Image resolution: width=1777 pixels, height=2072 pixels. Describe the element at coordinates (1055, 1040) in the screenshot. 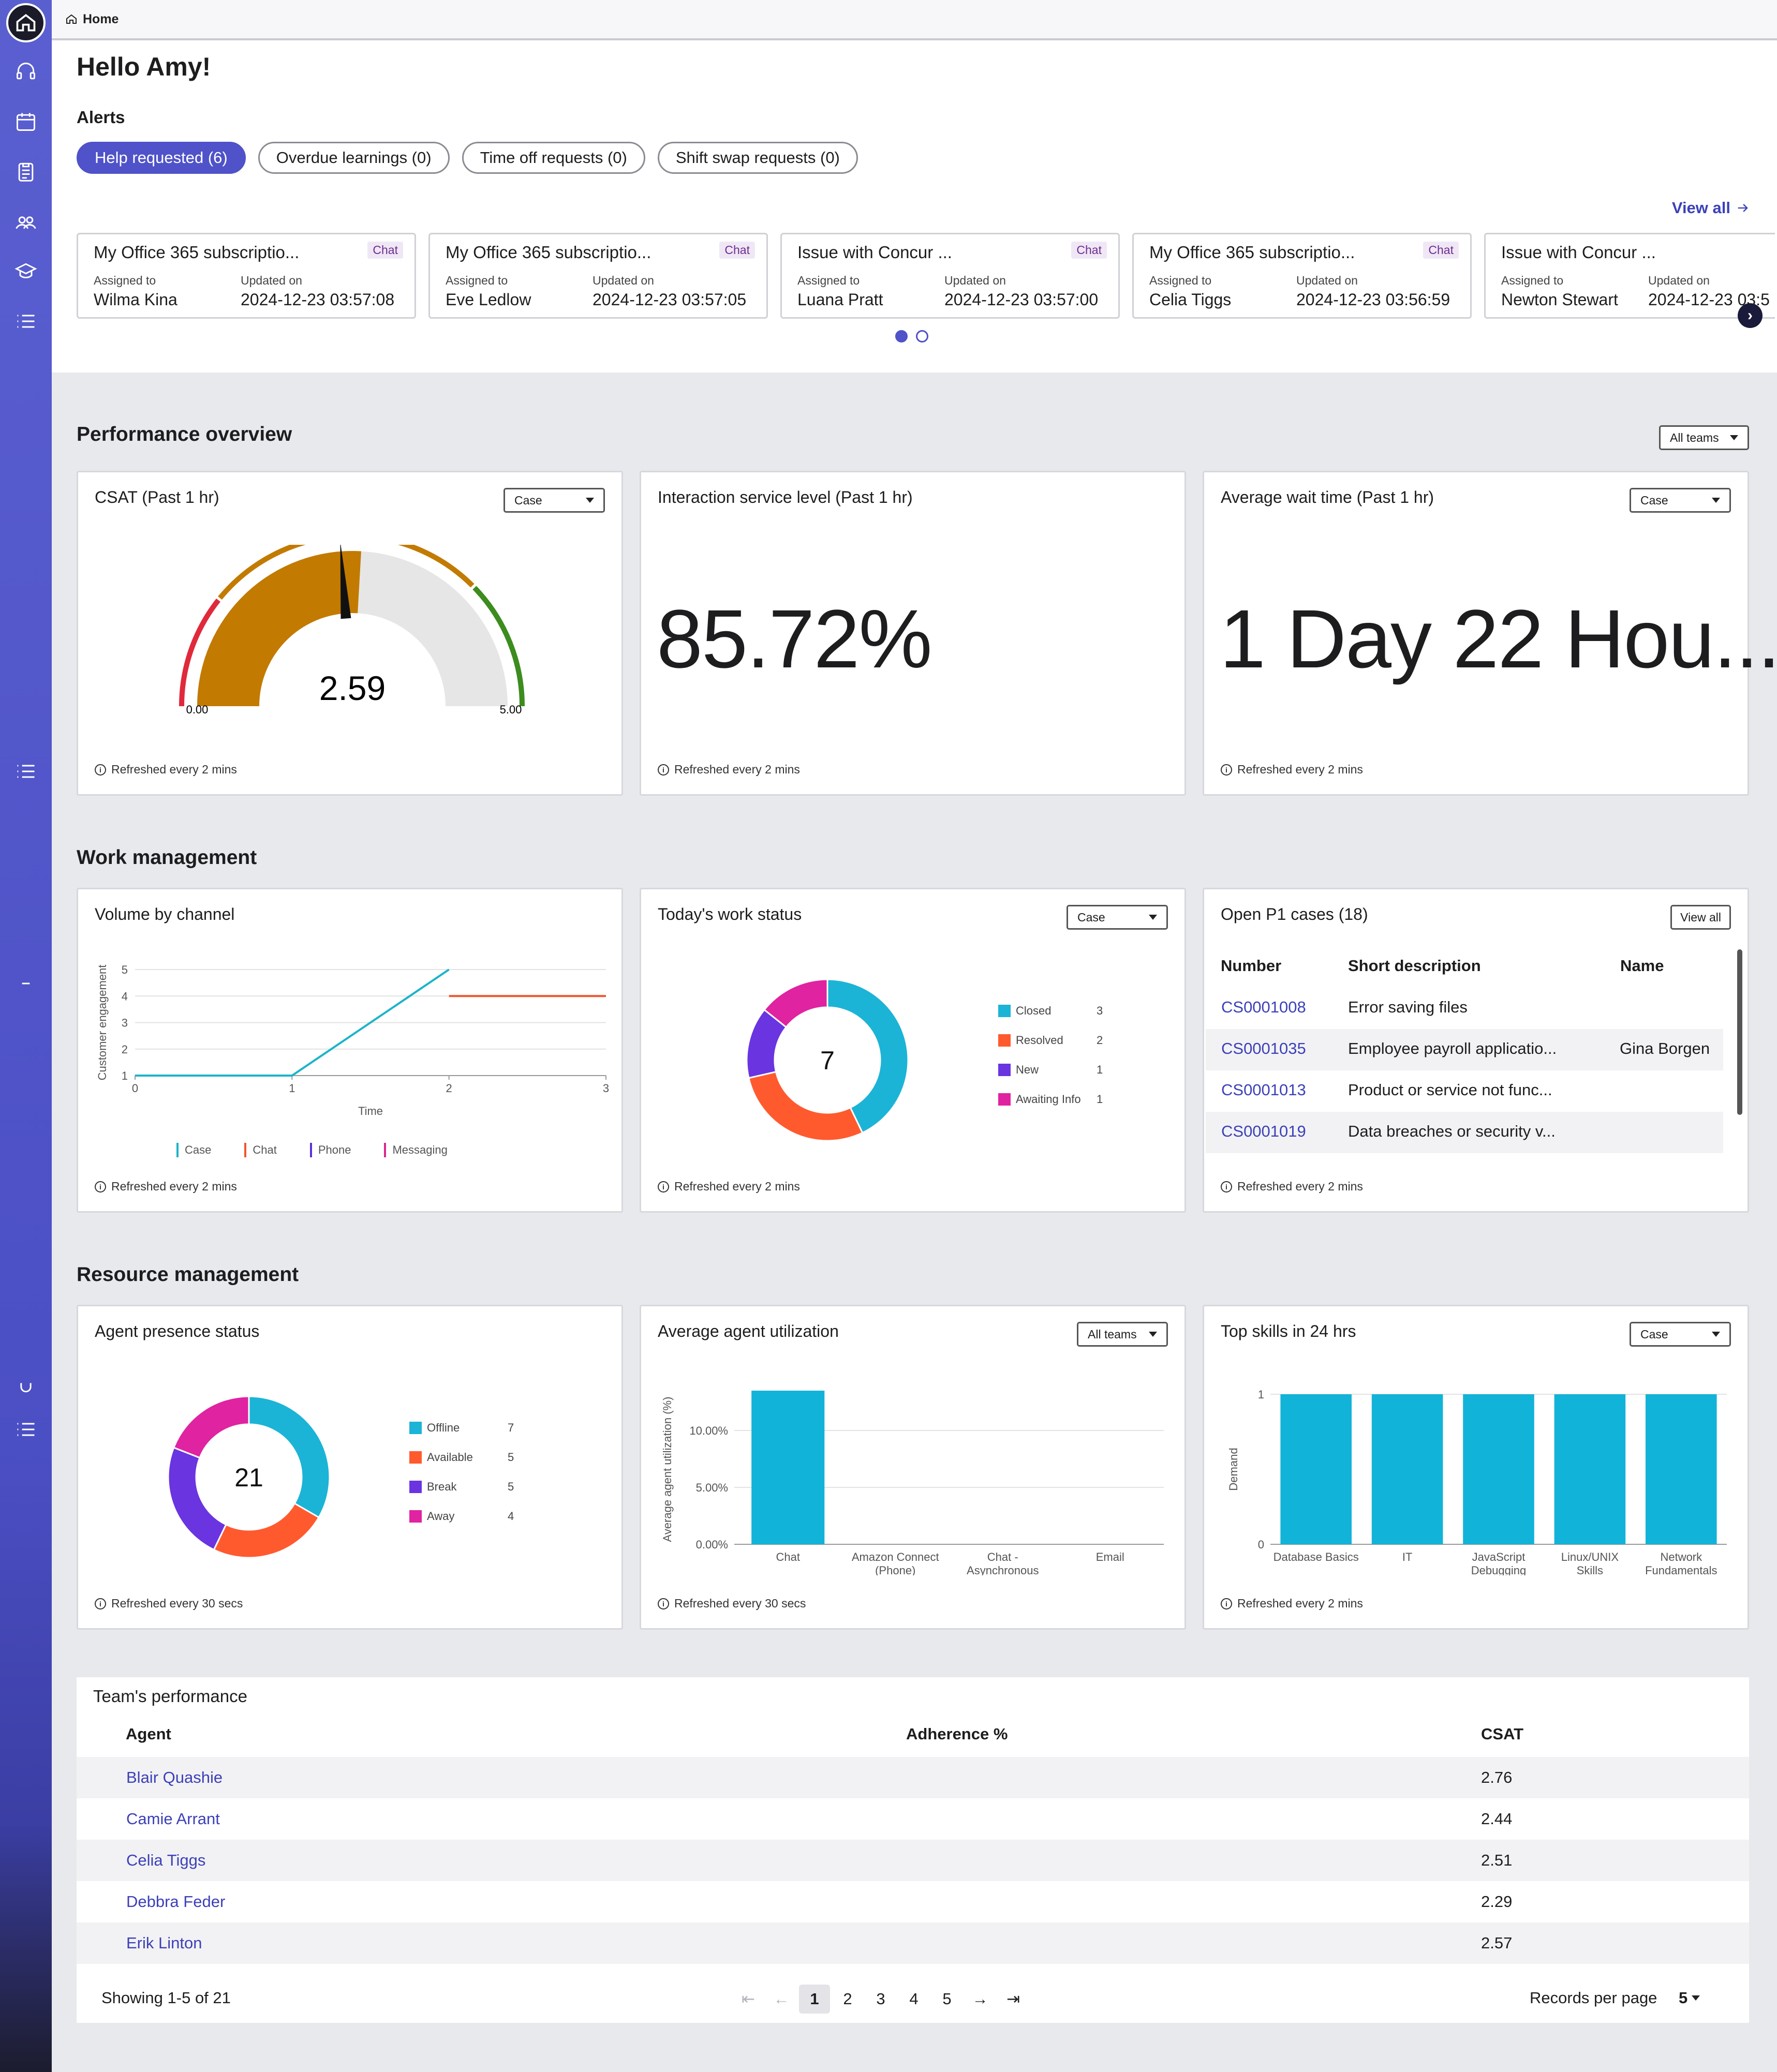

I see `legend-item-resolved: Resolved 2` at that location.